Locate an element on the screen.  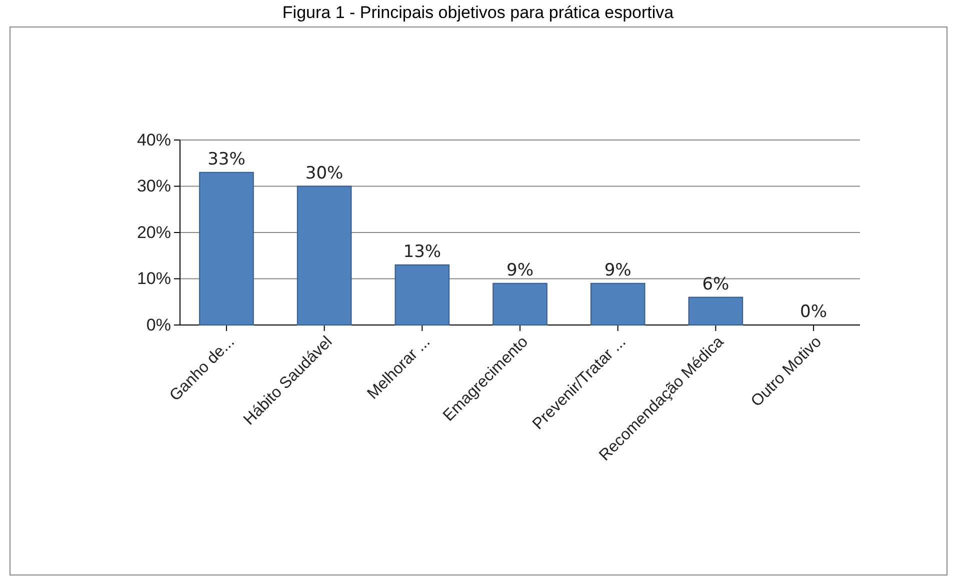
y-tick-label: 10% is located at coordinates (153, 278).